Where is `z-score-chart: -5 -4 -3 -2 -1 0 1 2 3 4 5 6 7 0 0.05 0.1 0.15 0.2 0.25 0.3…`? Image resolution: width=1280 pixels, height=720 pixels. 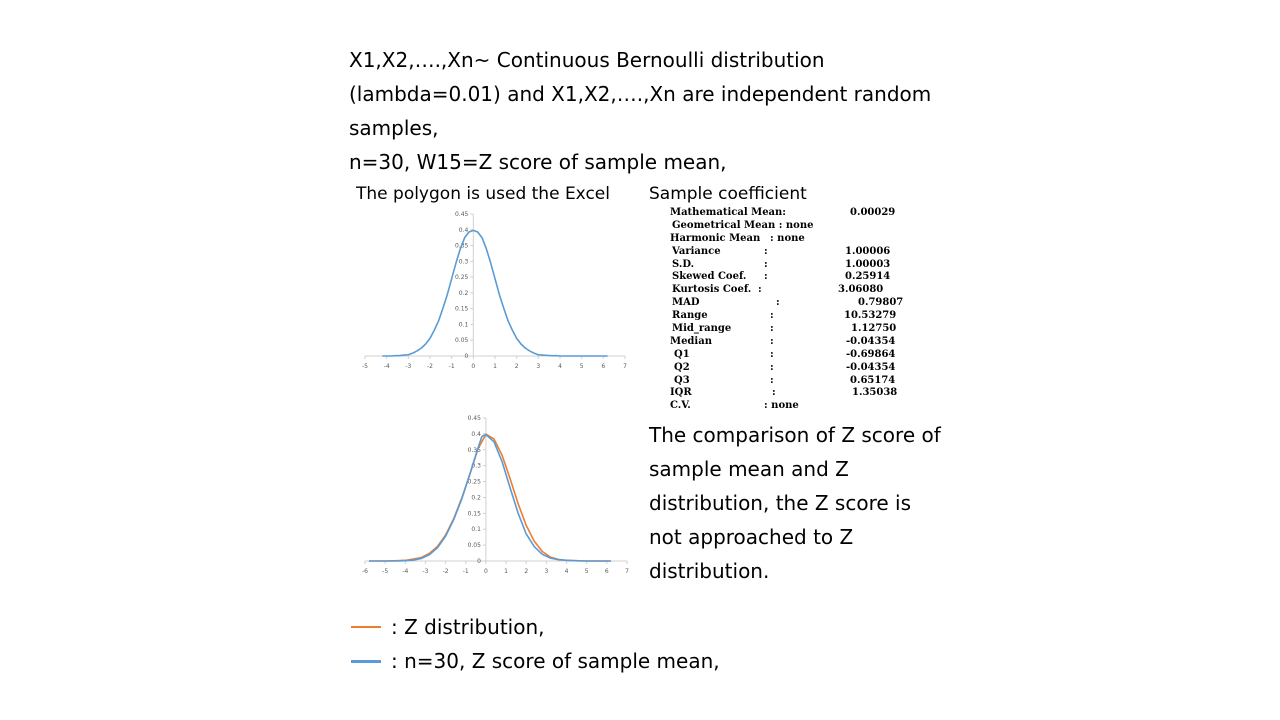 z-score-chart: -5 -4 -3 -2 -1 0 1 2 3 4 5 6 7 0 0.05 0.1 0.15 0.2 0.25 0.3… is located at coordinates (494, 290).